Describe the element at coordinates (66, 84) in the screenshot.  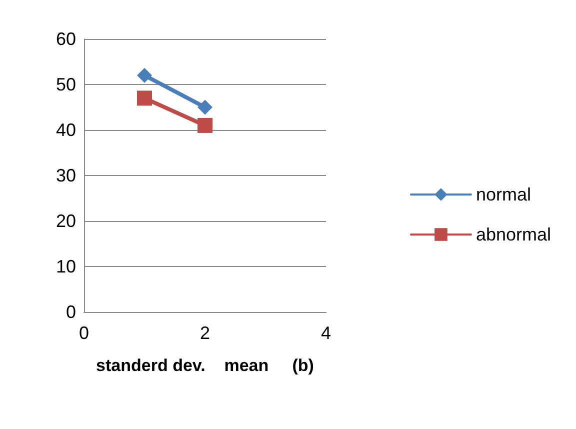
I see `y-tick-label: 50` at that location.